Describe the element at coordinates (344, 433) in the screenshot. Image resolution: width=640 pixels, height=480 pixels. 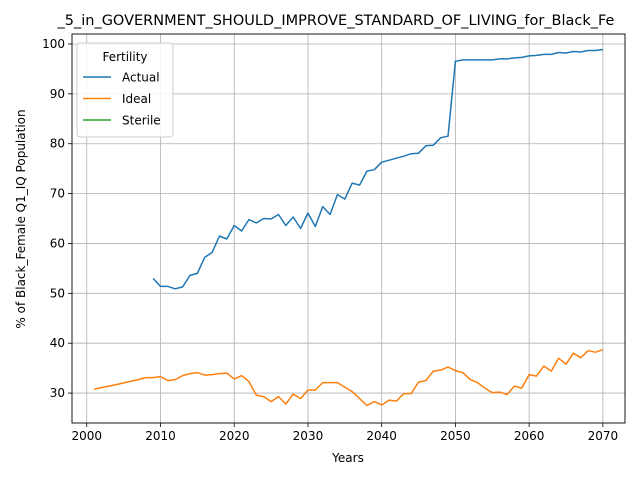
I see `x-axis-ticks: 2000 2010 2020 2030 2040 2050 2060 2070` at that location.